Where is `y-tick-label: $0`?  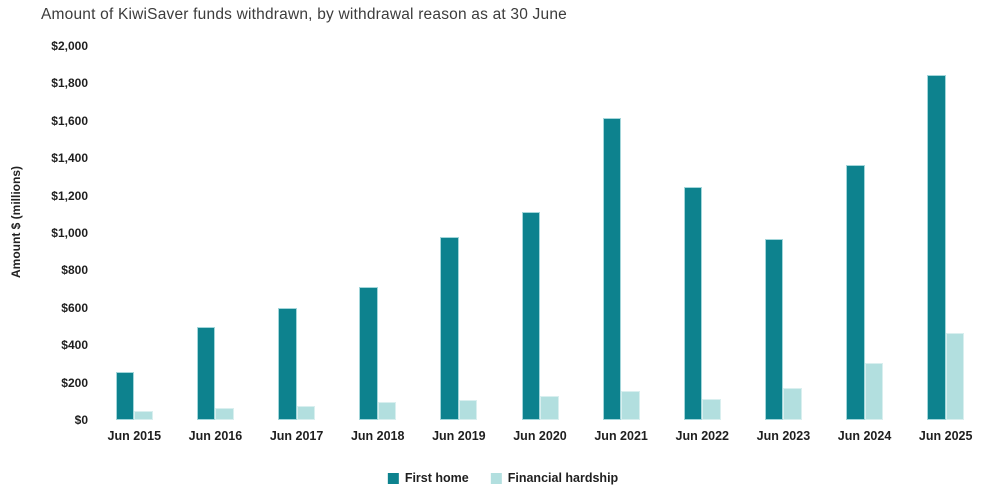
y-tick-label: $0 is located at coordinates (81, 420).